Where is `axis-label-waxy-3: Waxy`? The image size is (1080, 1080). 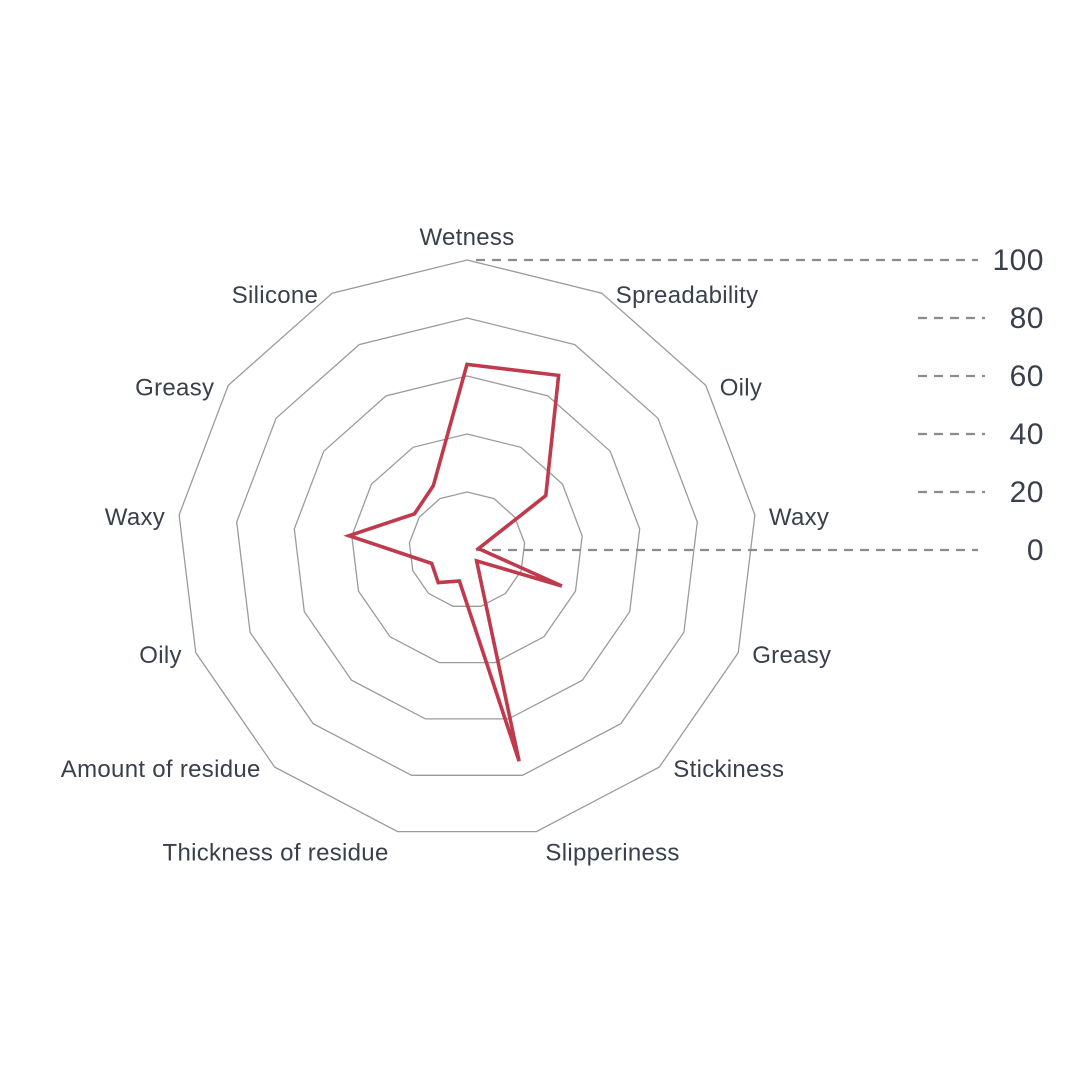
axis-label-waxy-3: Waxy is located at coordinates (799, 517).